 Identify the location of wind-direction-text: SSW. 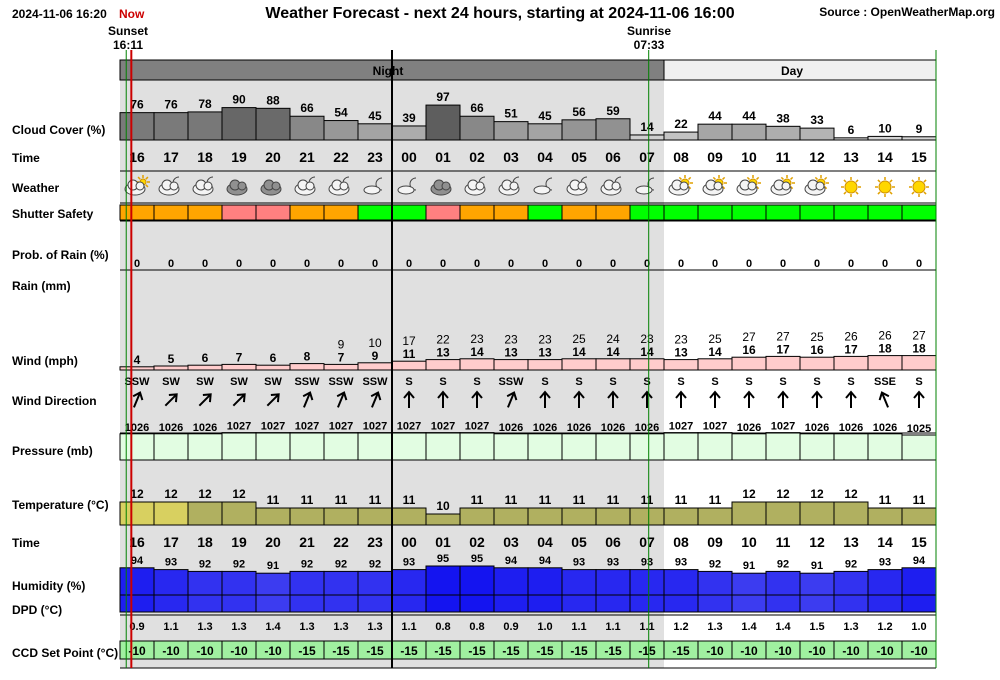
(307, 382).